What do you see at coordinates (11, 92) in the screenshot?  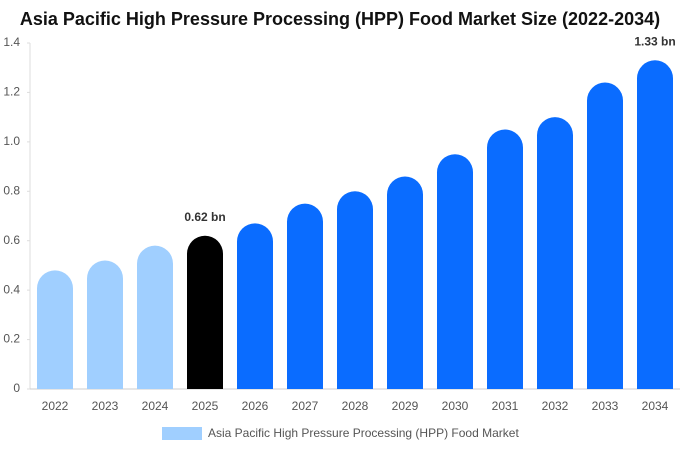 I see `y-tick-label: 1.2` at bounding box center [11, 92].